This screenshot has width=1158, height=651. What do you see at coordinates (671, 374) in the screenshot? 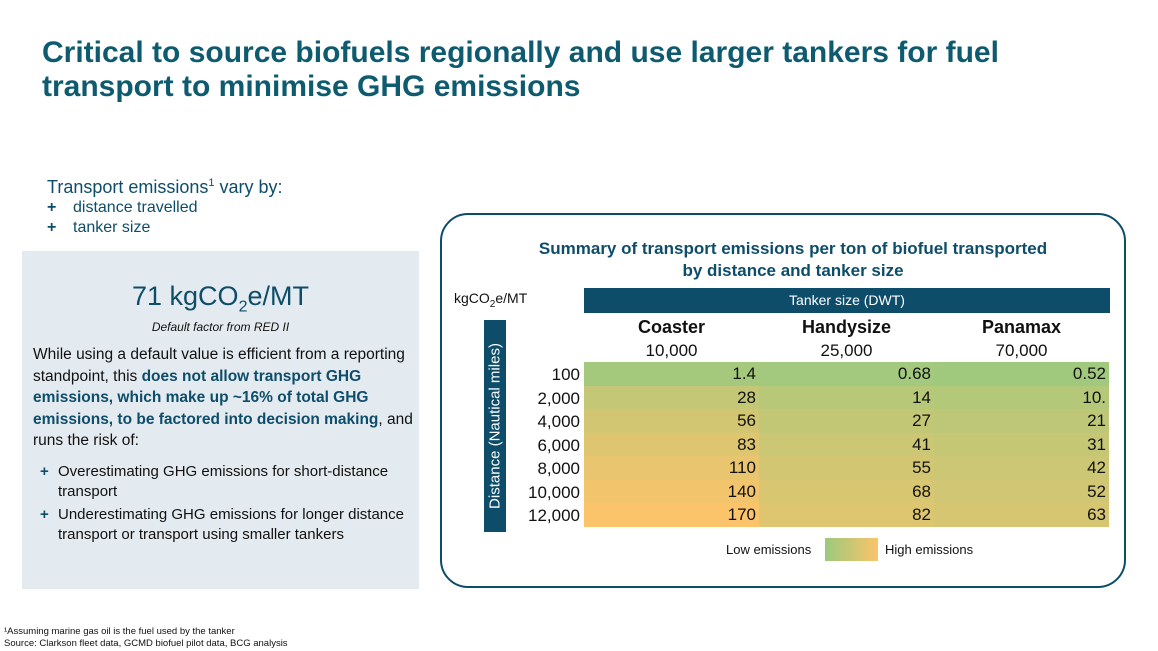
I see `table-cell: 1.4` at bounding box center [671, 374].